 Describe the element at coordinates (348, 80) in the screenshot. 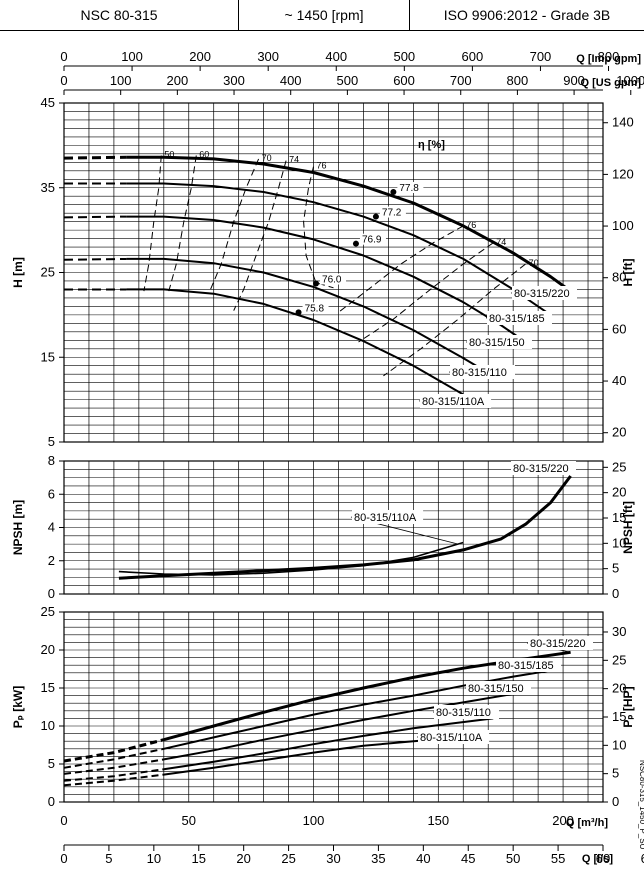

I see `us-gpm-tick-label: 500` at that location.